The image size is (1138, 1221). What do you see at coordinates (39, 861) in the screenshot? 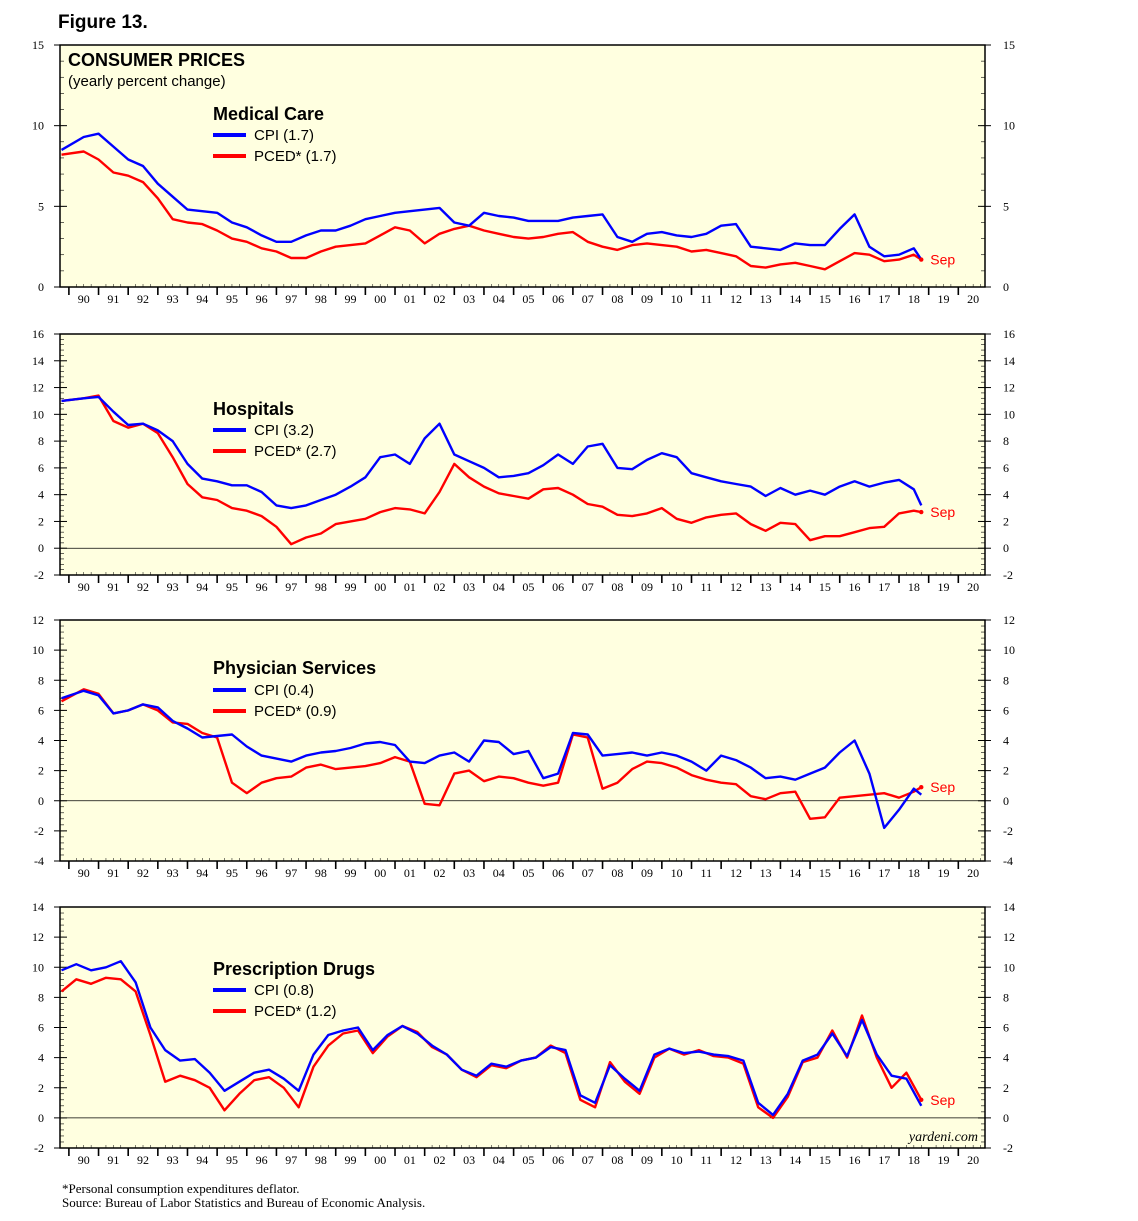
I see `y-tick-label-left: -4` at bounding box center [39, 861].